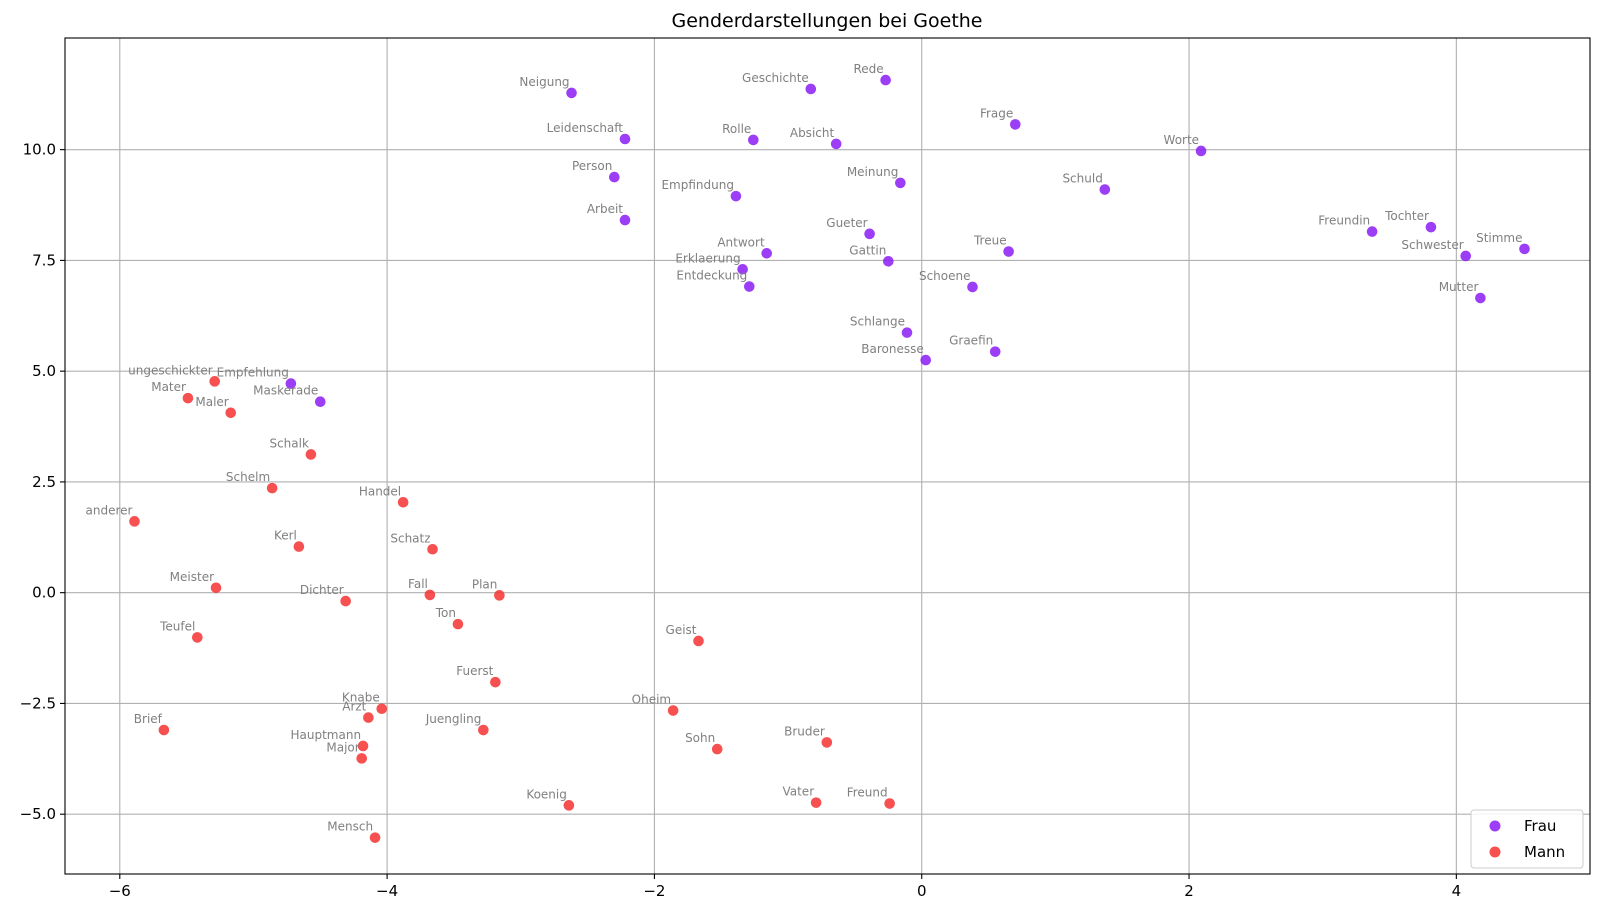 Image resolution: width=1600 pixels, height=913 pixels. Describe the element at coordinates (1540, 826) in the screenshot. I see `legend-label-frau: Frau` at that location.